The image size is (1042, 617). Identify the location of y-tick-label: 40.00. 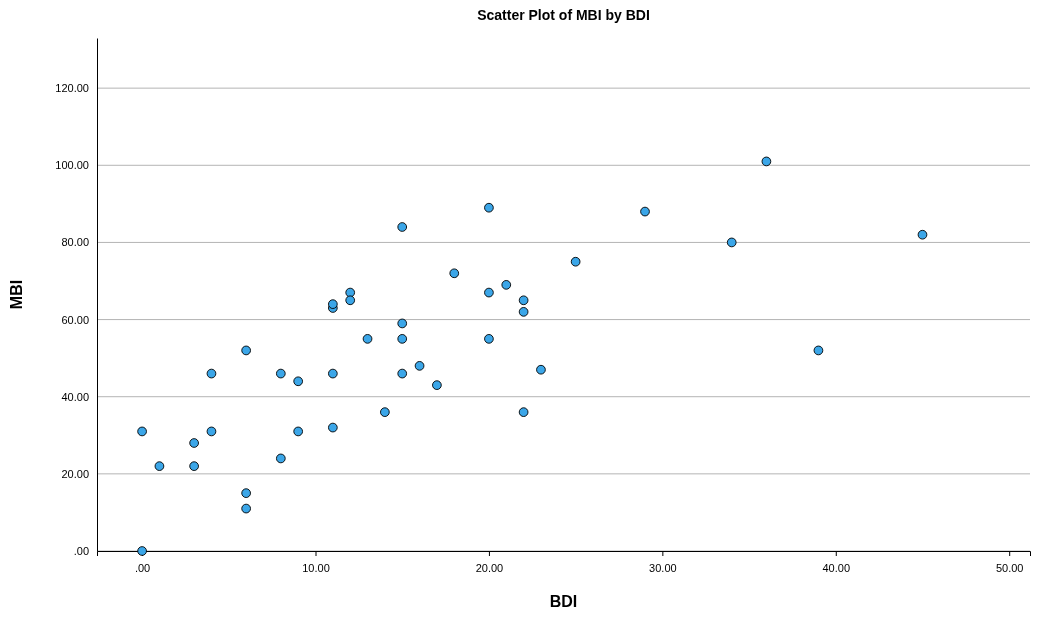
(75, 396).